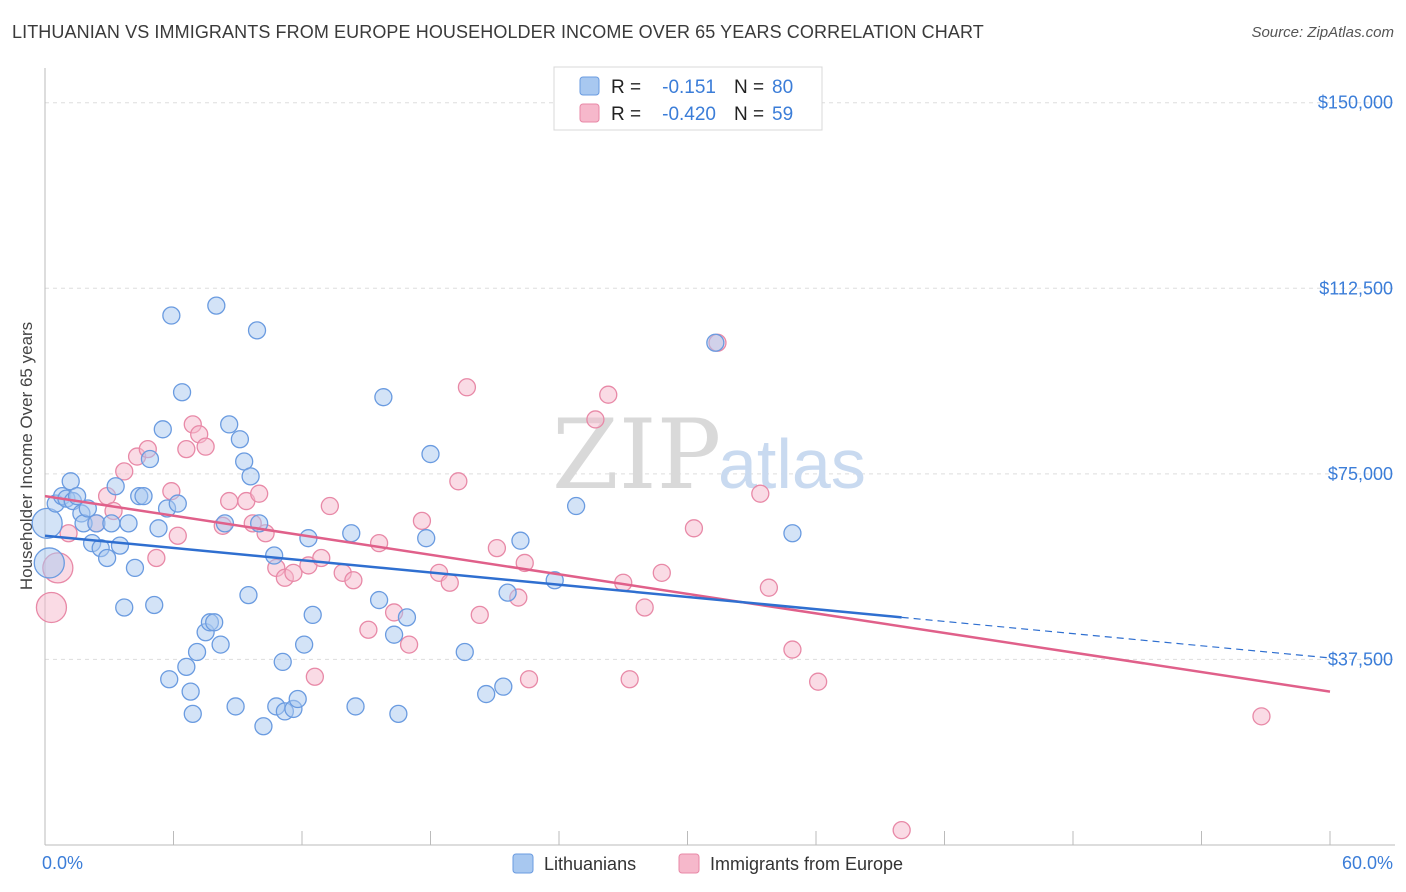  I want to click on legend-n-value-1: 80, so click(782, 87).